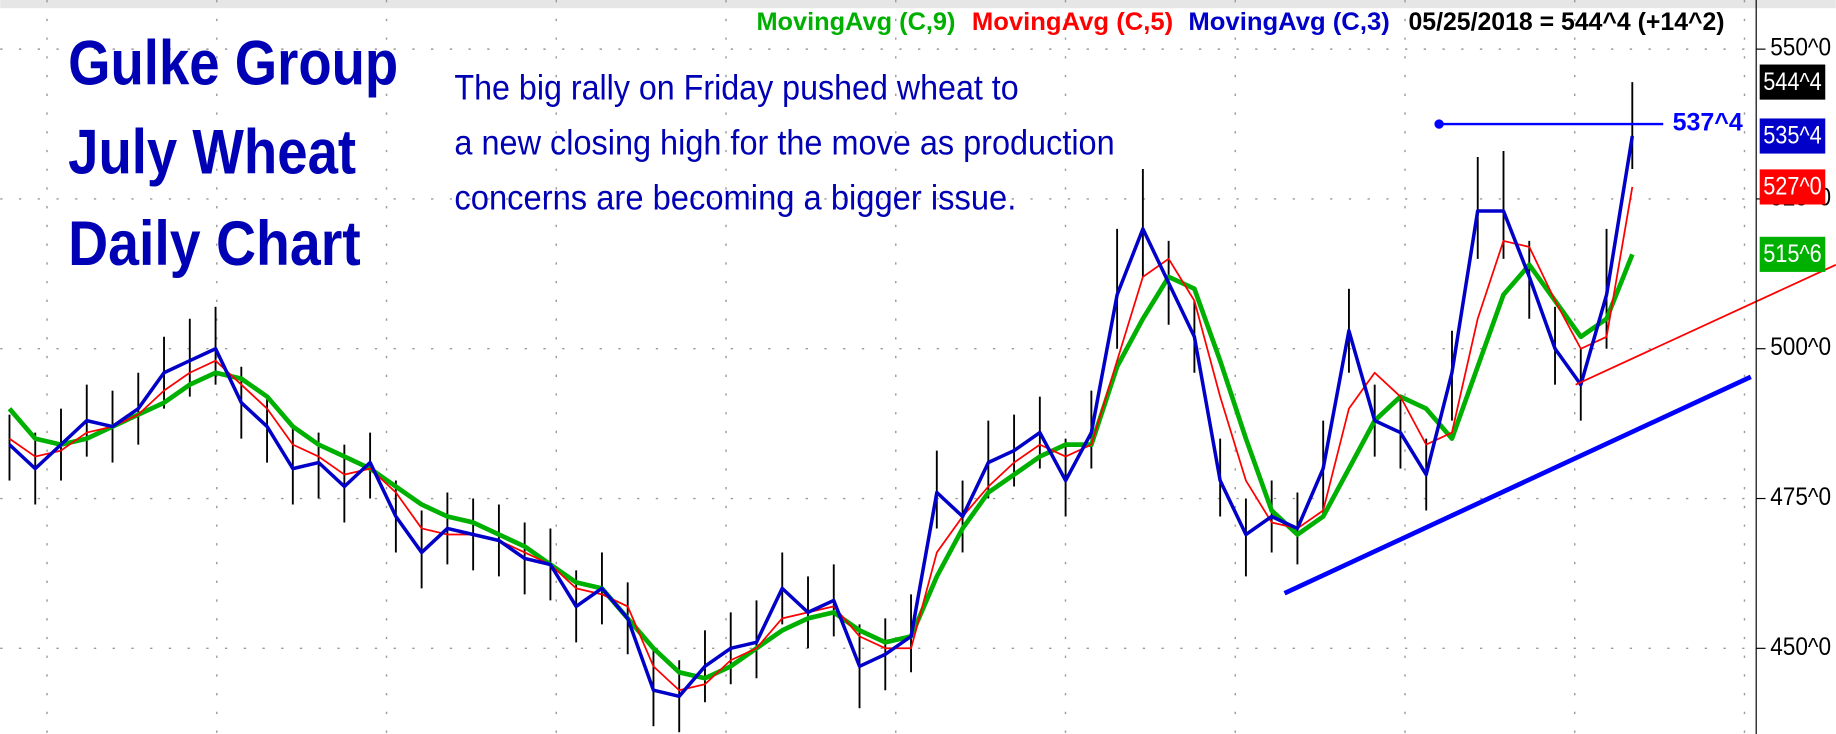 The image size is (1836, 734). I want to click on title-line: Daily Chart, so click(214, 244).